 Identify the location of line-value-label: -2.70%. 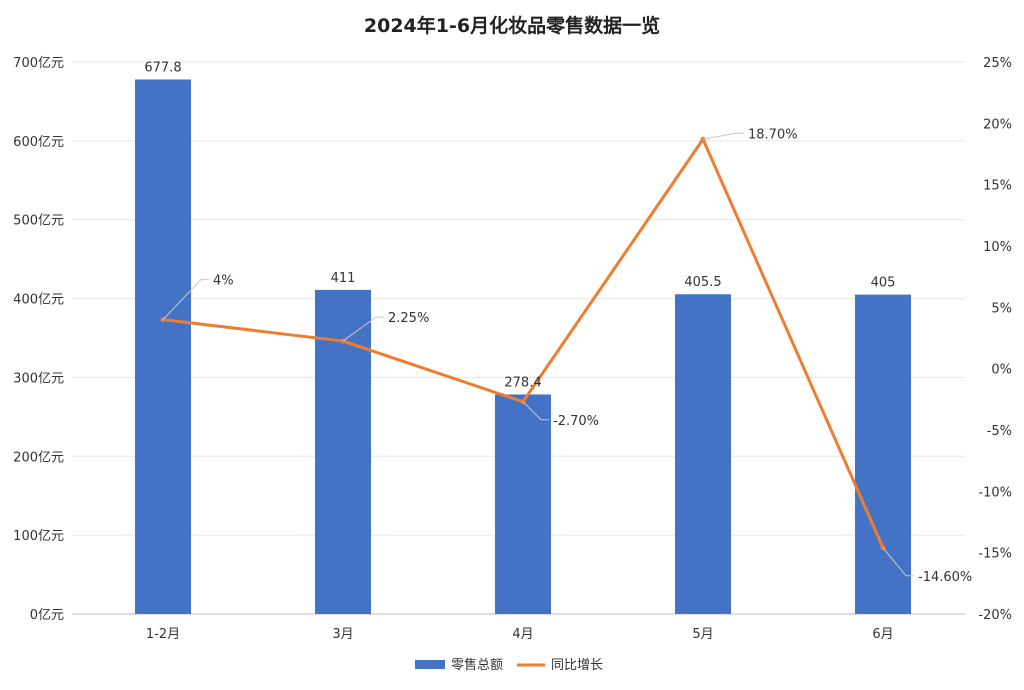
(576, 421).